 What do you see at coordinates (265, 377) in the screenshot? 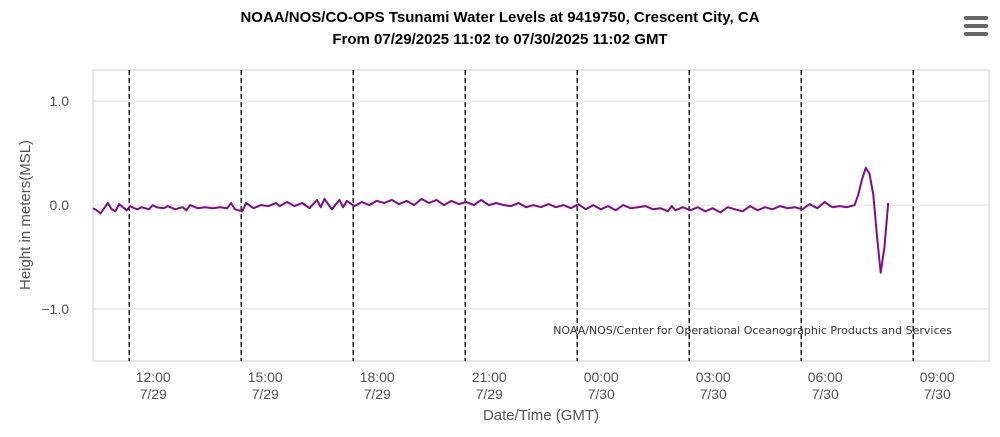
I see `x-tick-time: 15:00` at bounding box center [265, 377].